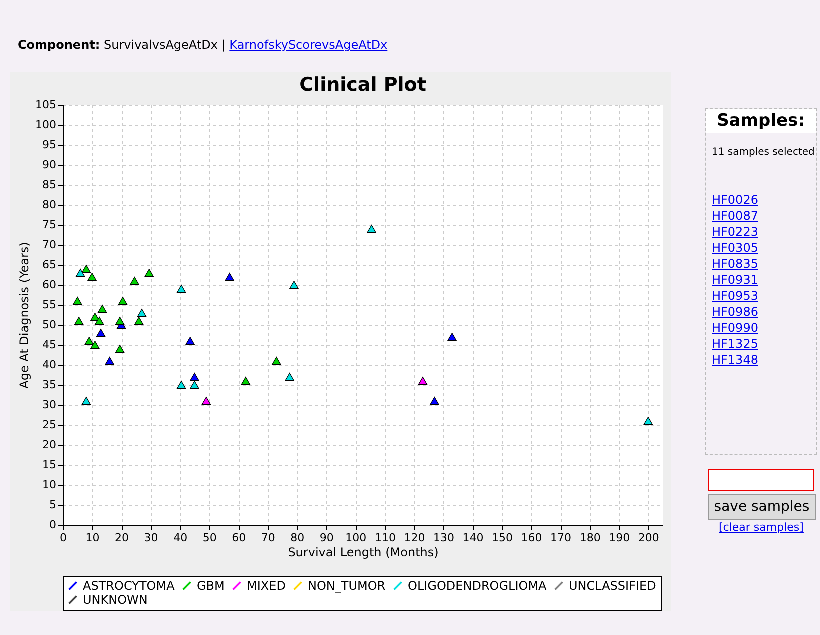 The width and height of the screenshot is (820, 635). What do you see at coordinates (415, 538) in the screenshot?
I see `x-tick-label: 120` at bounding box center [415, 538].